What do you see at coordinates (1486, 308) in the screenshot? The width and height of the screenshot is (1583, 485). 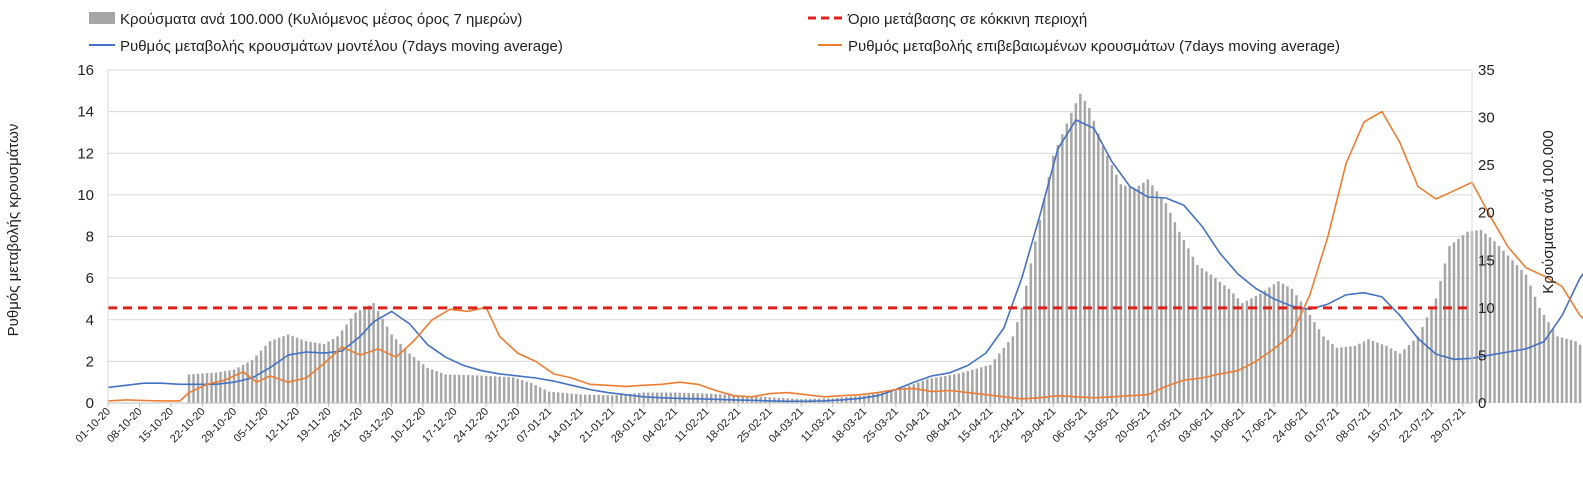 I see `y-right-tick-label: 10` at bounding box center [1486, 308].